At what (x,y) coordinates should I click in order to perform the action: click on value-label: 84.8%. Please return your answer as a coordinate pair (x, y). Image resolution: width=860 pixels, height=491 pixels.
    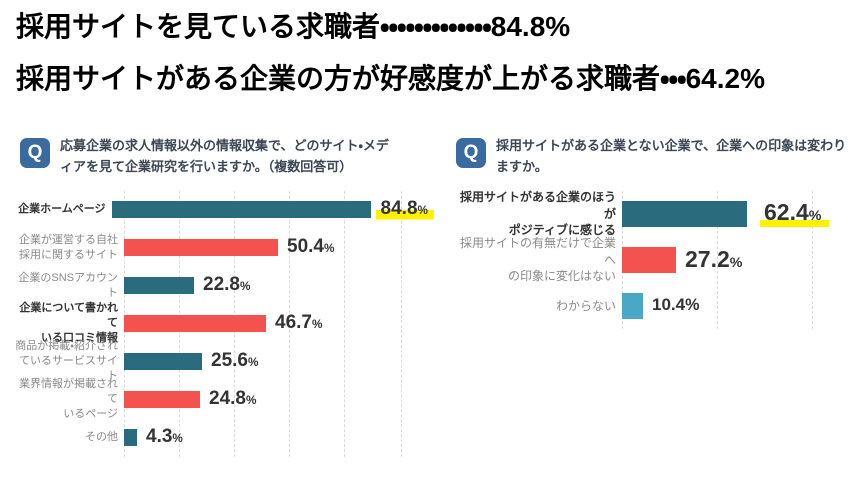
    Looking at the image, I should click on (404, 209).